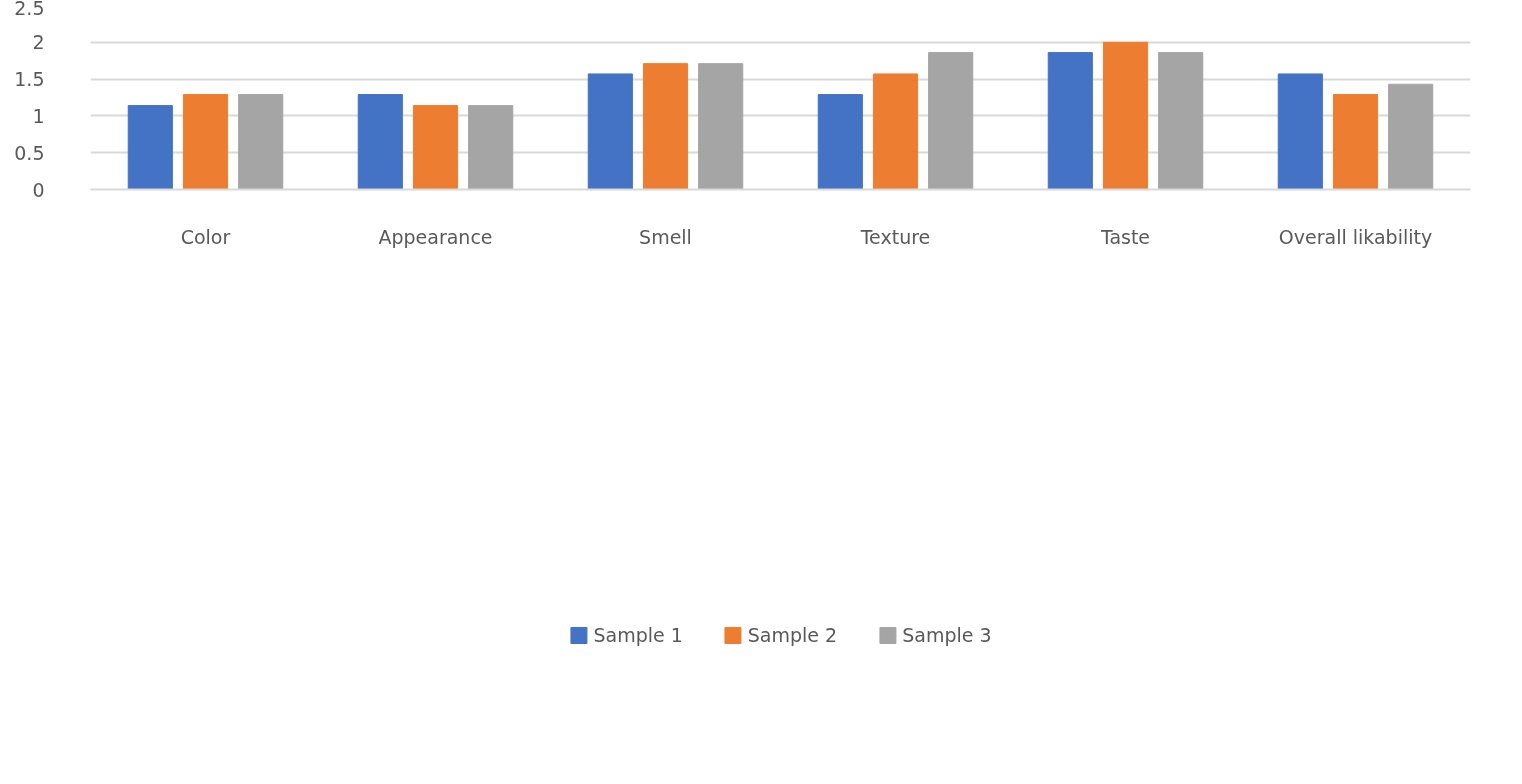 This screenshot has width=1522, height=784. I want to click on y-tick-label: 1, so click(38, 115).